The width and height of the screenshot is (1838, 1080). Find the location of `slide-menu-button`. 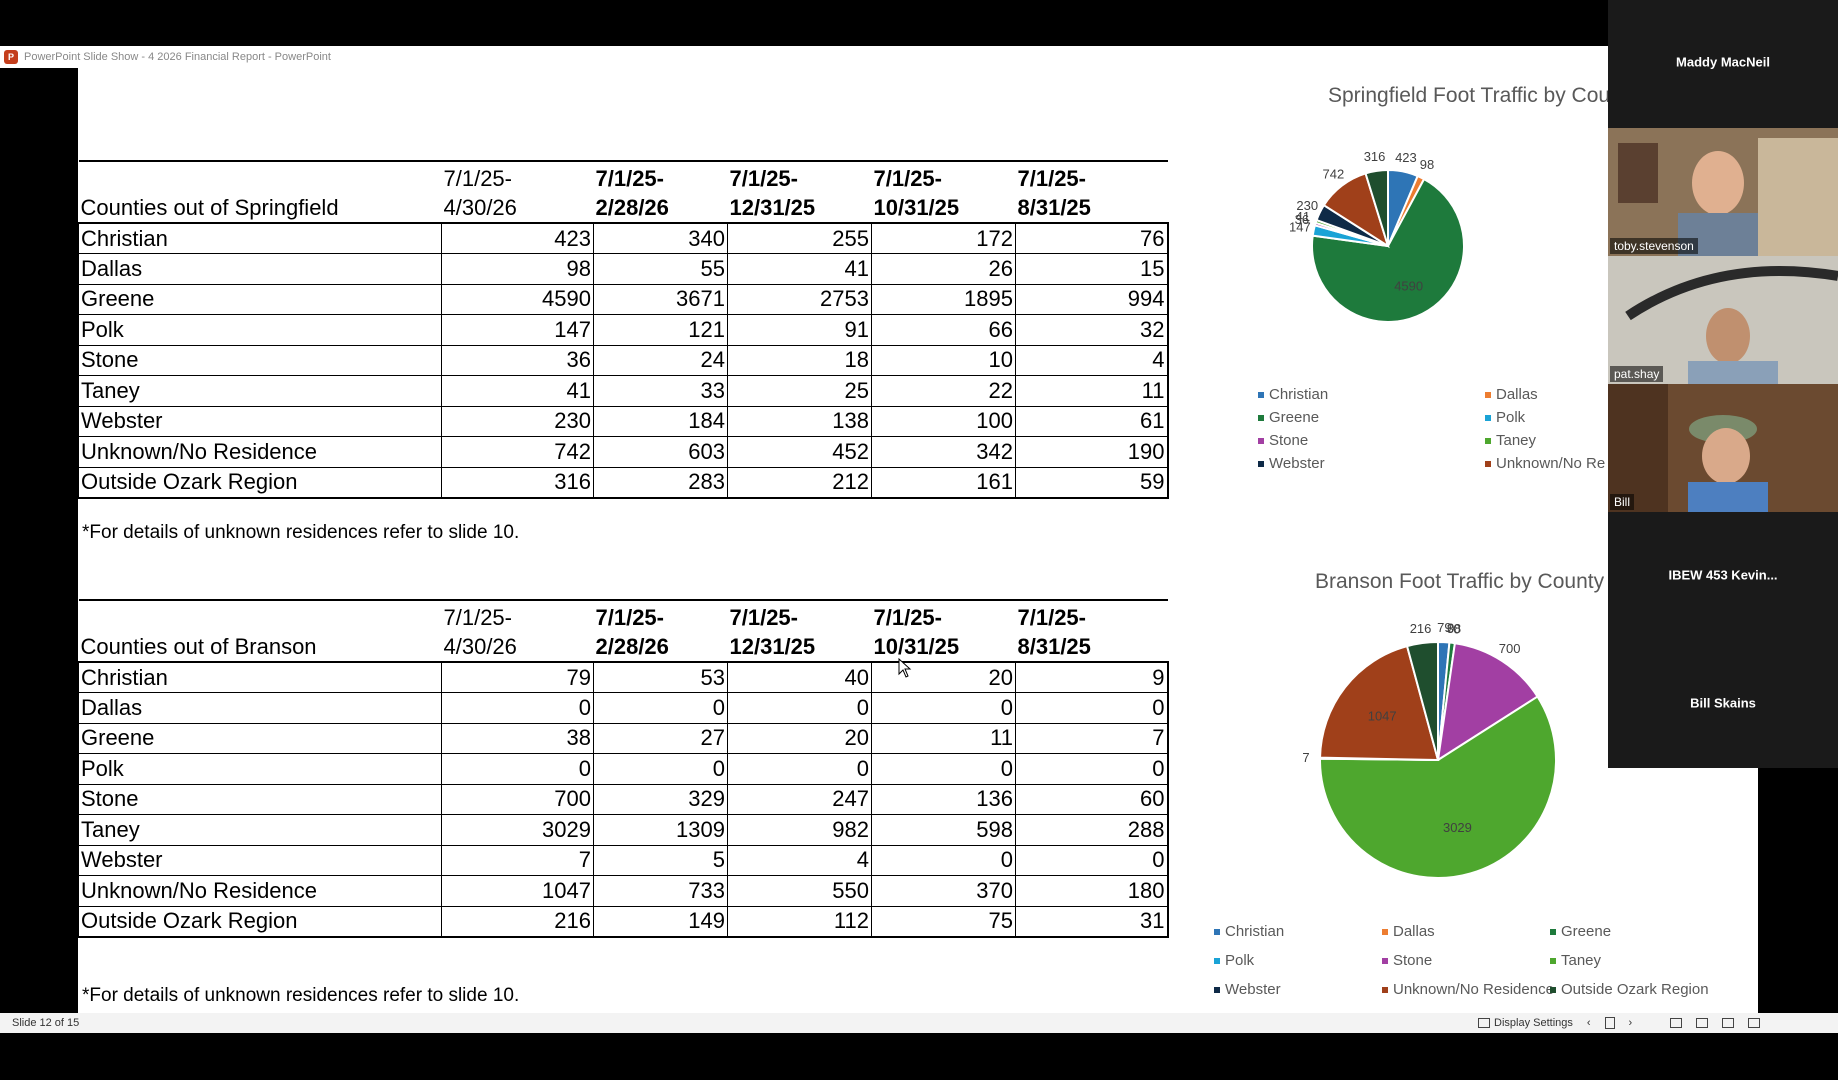

slide-menu-button is located at coordinates (1609, 1023).